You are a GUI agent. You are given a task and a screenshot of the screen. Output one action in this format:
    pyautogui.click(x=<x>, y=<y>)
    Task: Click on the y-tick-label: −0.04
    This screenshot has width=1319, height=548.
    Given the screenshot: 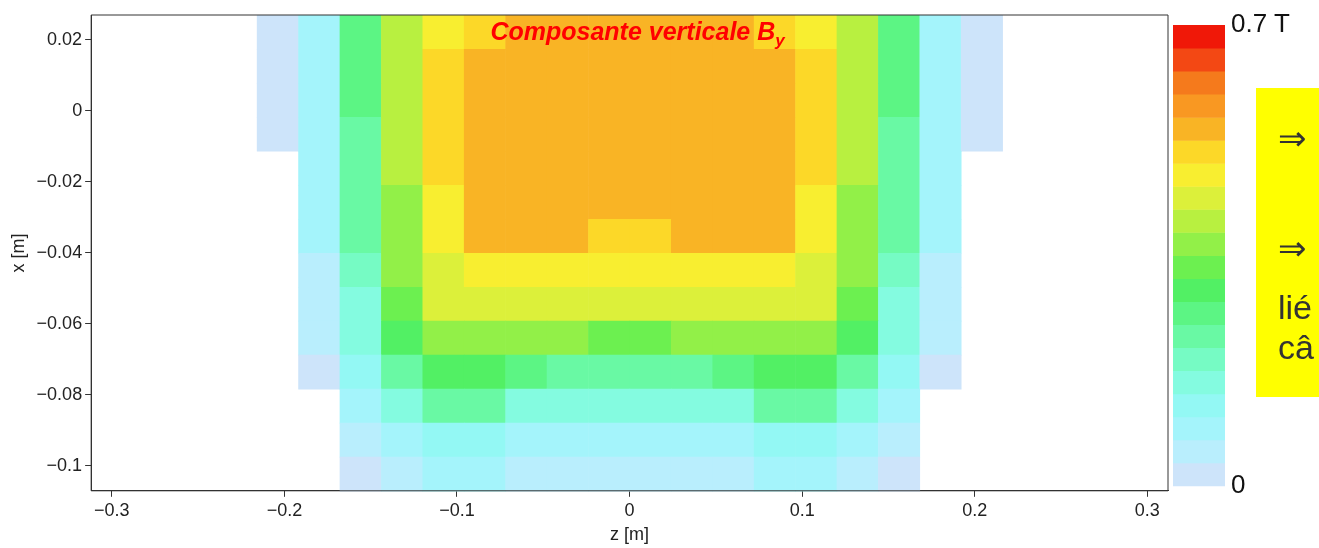 What is the action you would take?
    pyautogui.click(x=59, y=251)
    